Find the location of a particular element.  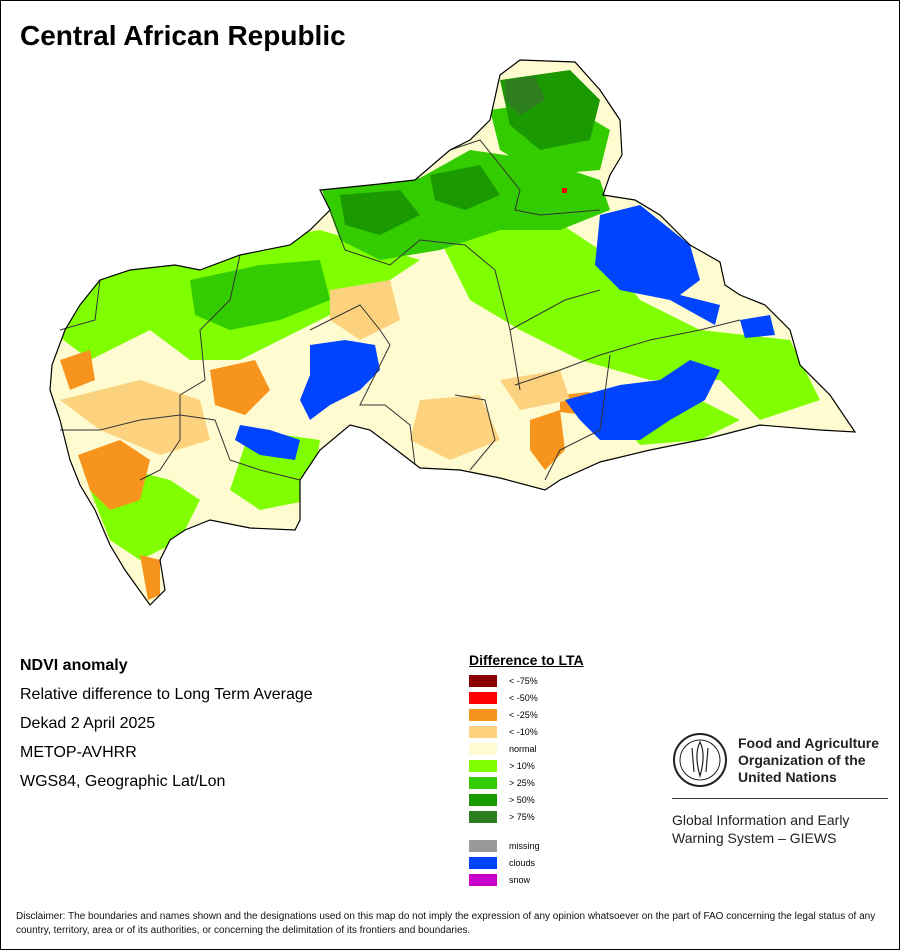

info-line-sensor: METOP-AVHRR is located at coordinates (78, 752).